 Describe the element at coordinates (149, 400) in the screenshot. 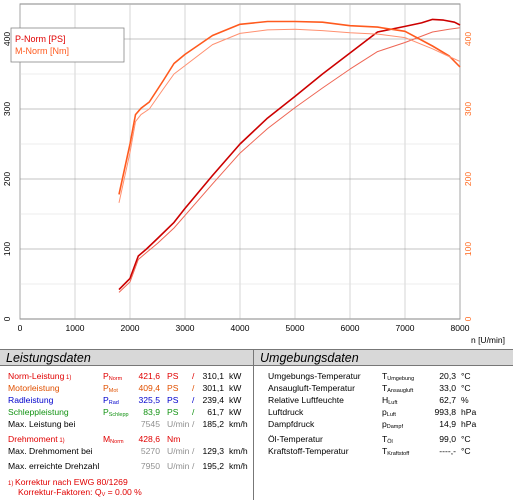

I see `leistung-value-1: 325,5` at that location.